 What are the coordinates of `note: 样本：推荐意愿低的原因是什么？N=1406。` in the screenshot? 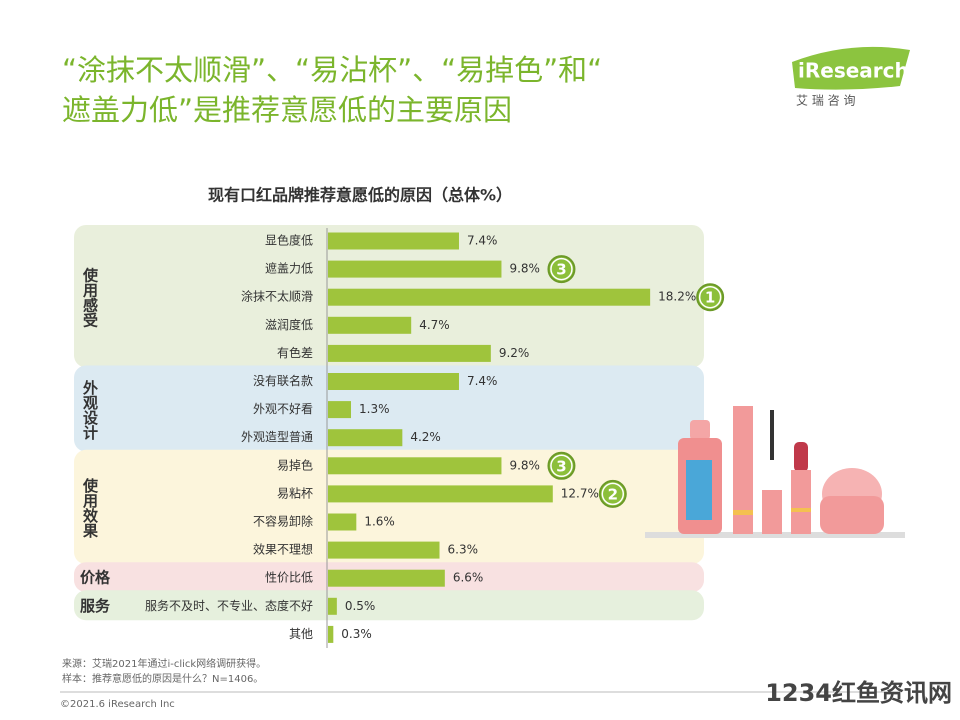 It's located at (162, 678).